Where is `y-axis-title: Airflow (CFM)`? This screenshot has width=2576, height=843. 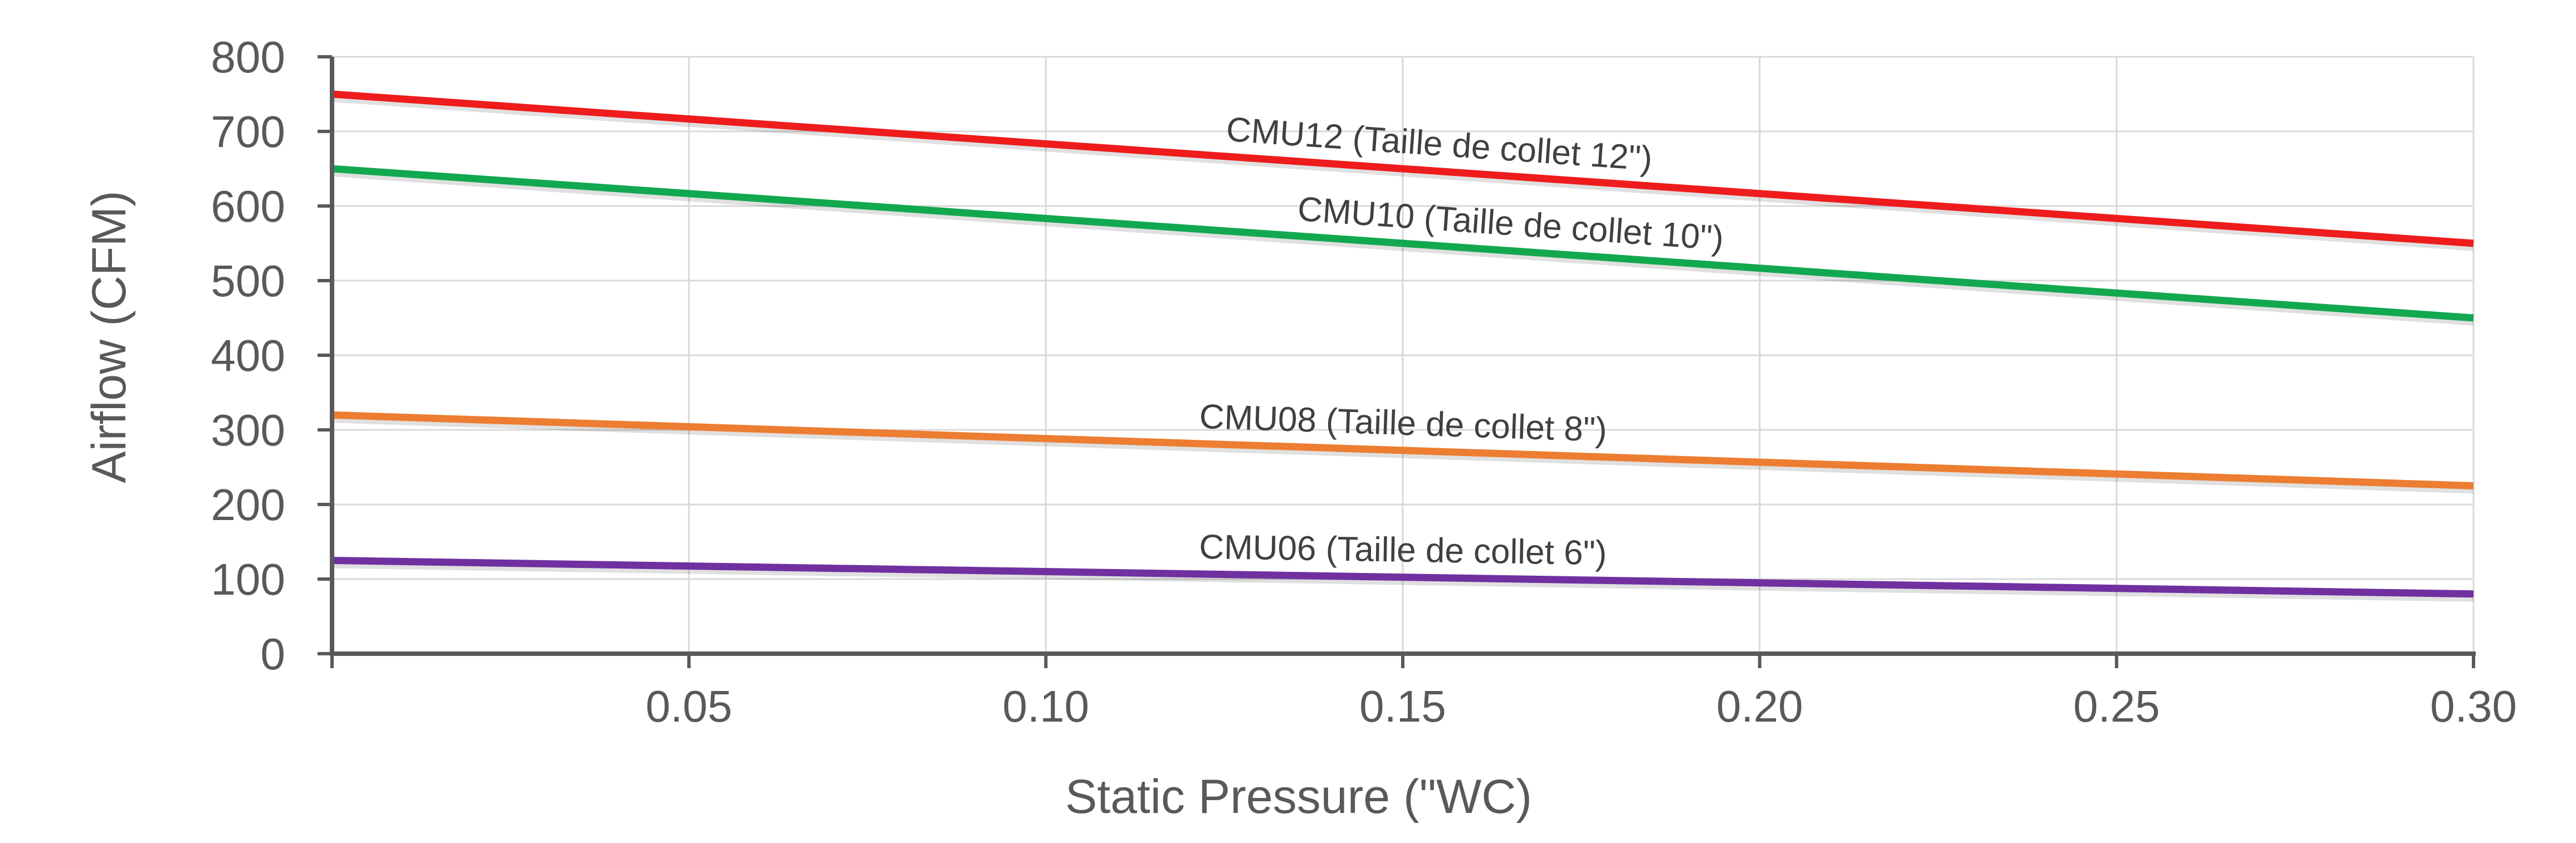
y-axis-title: Airflow (CFM) is located at coordinates (109, 336).